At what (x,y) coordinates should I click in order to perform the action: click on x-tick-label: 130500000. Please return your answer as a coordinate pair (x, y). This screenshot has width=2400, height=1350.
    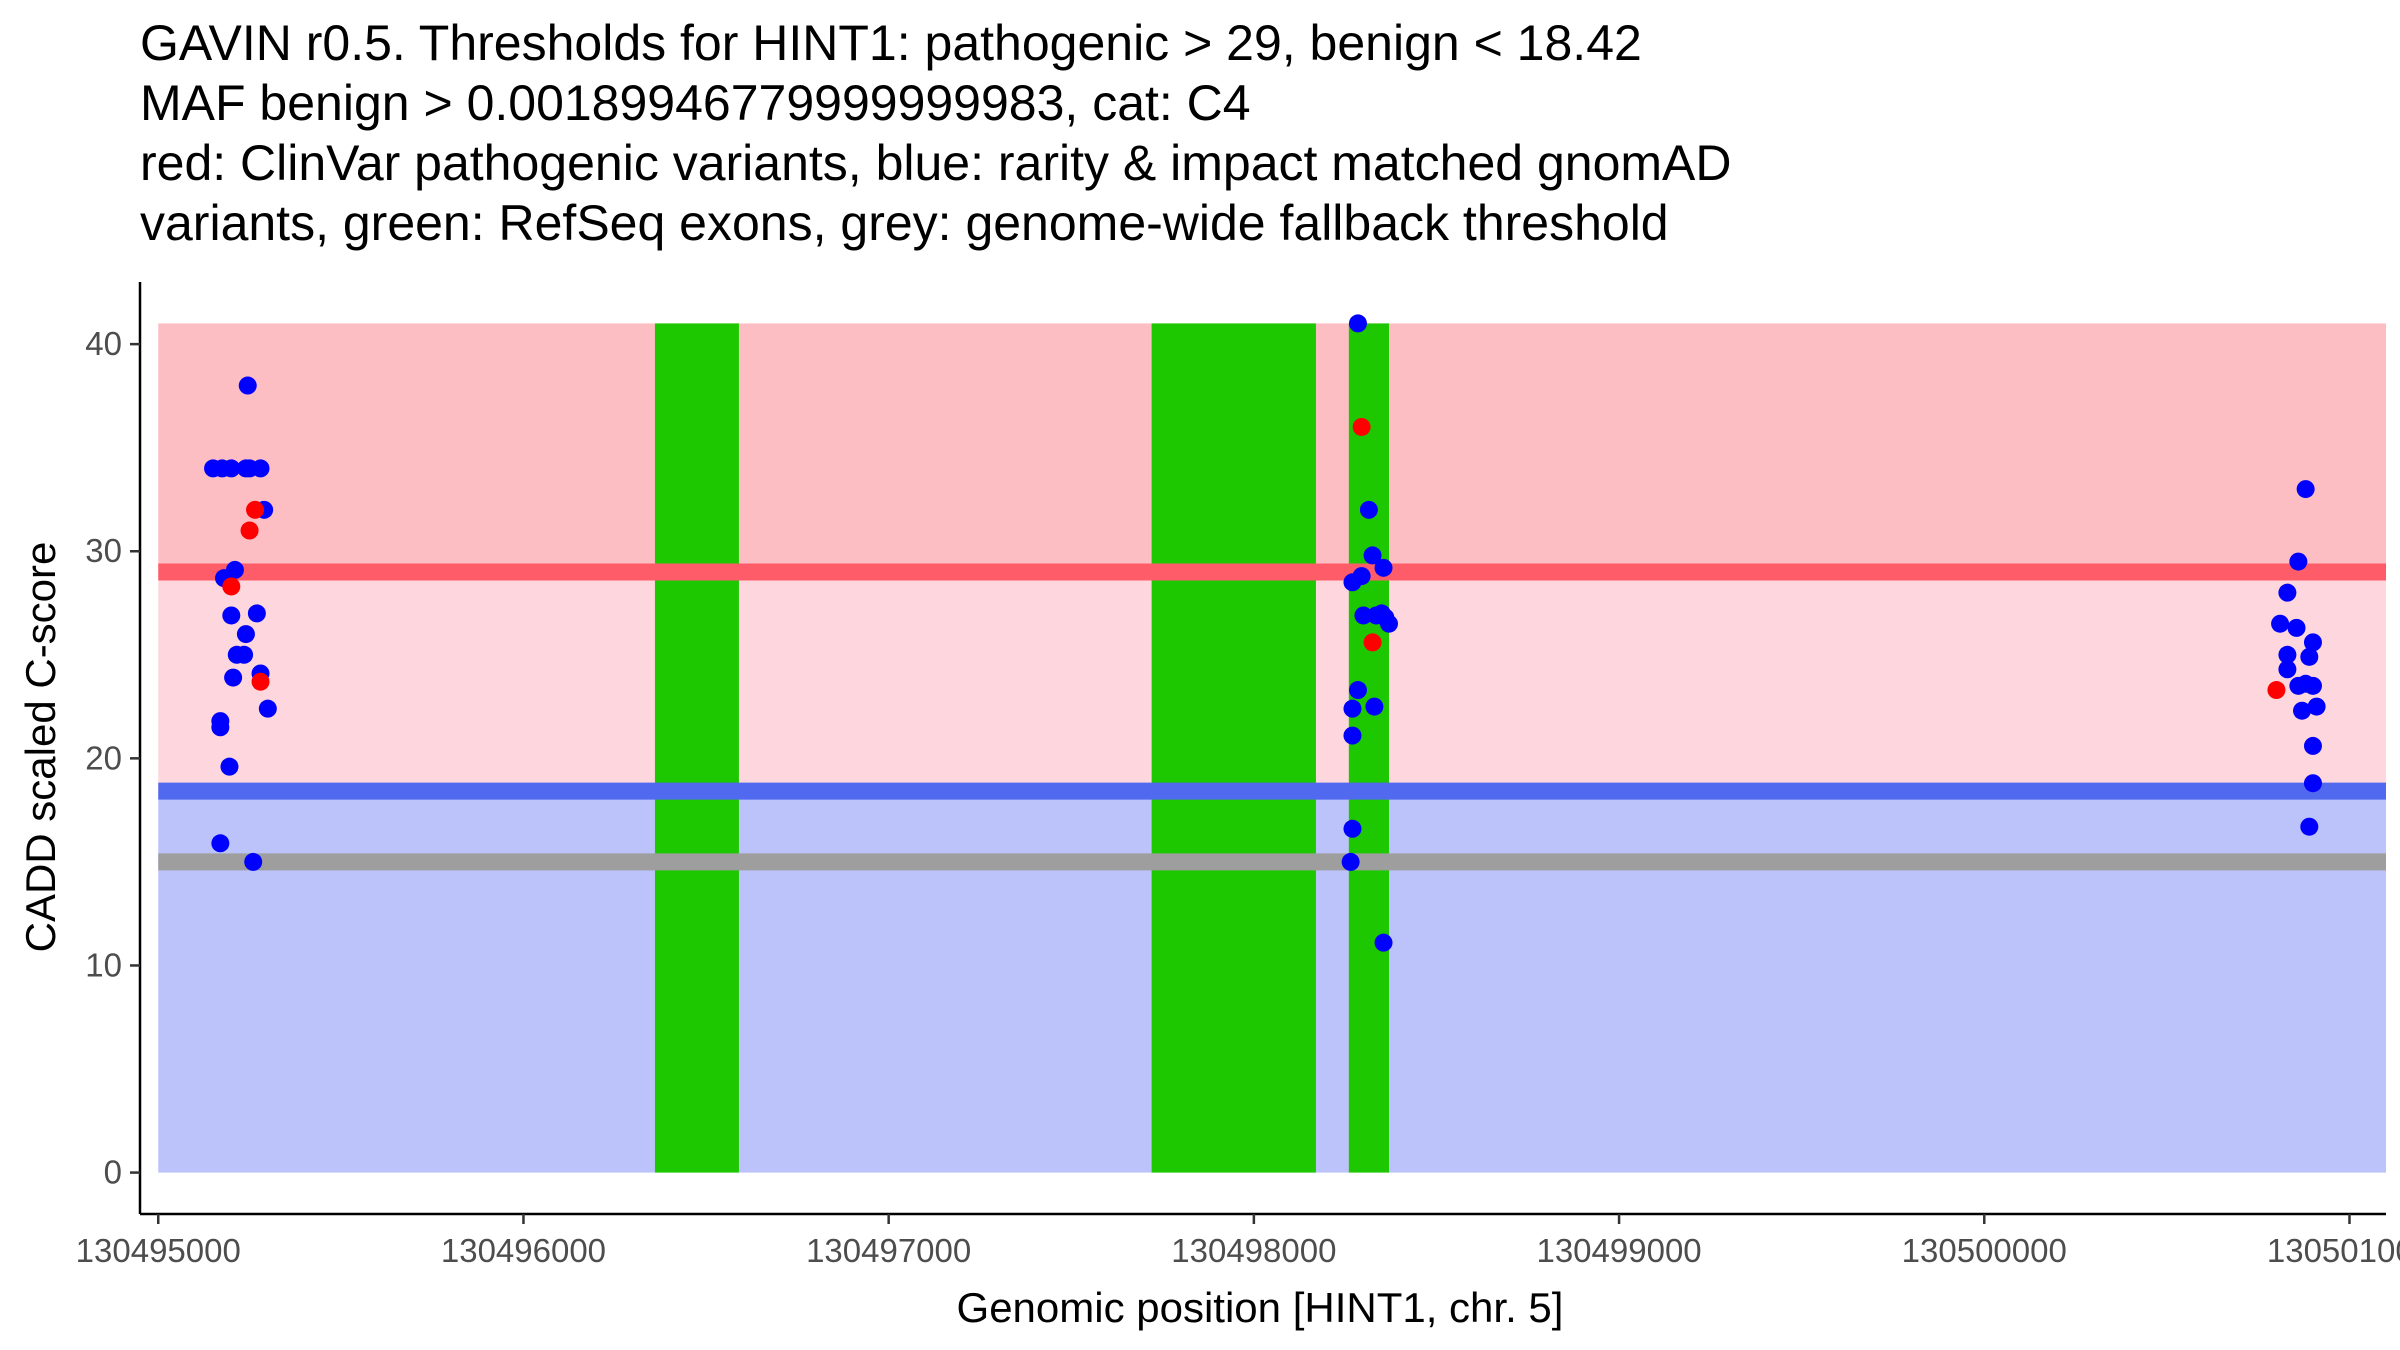
    Looking at the image, I should click on (1984, 1250).